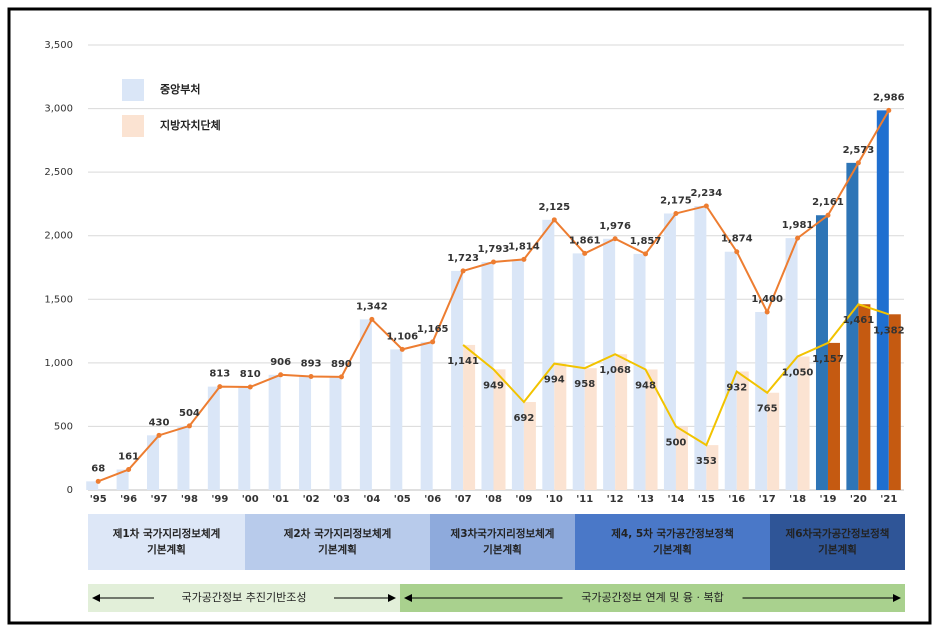 The image size is (939, 631). What do you see at coordinates (523, 418) in the screenshot?
I see `data-label: 692` at bounding box center [523, 418].